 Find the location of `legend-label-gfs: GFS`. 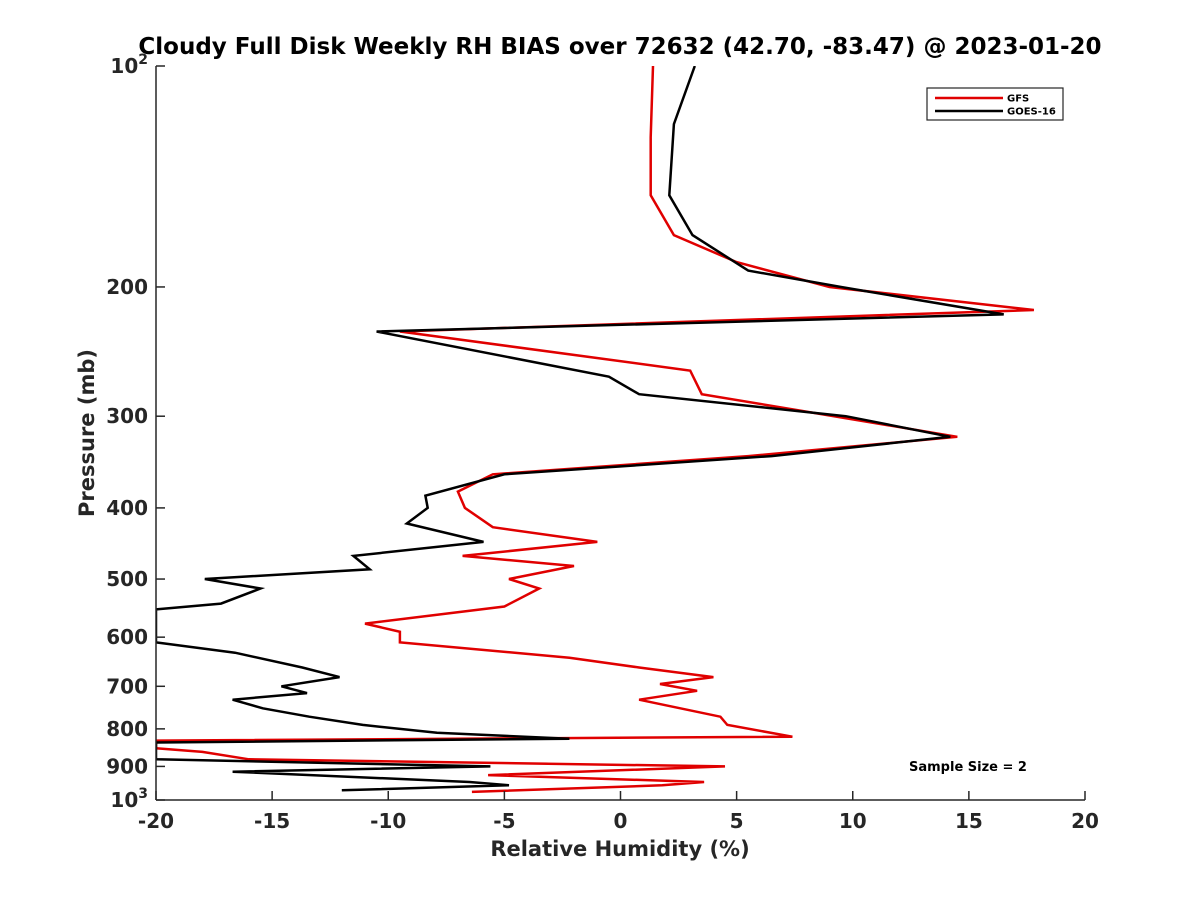

legend-label-gfs: GFS is located at coordinates (1018, 99).